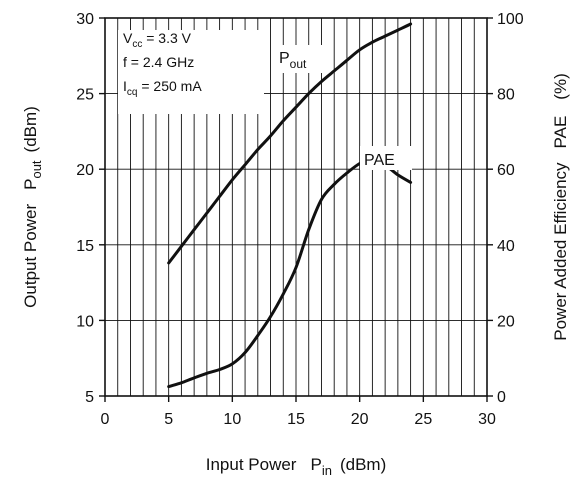 The image size is (579, 479). Describe the element at coordinates (327, 470) in the screenshot. I see `x-axis-title-sub: in` at that location.